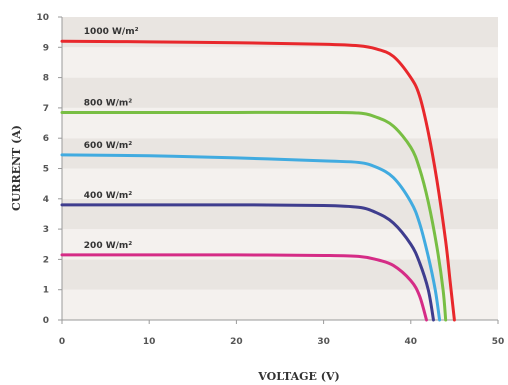  I want to click on x-axis-title: VOLTAGE (V), so click(298, 376).